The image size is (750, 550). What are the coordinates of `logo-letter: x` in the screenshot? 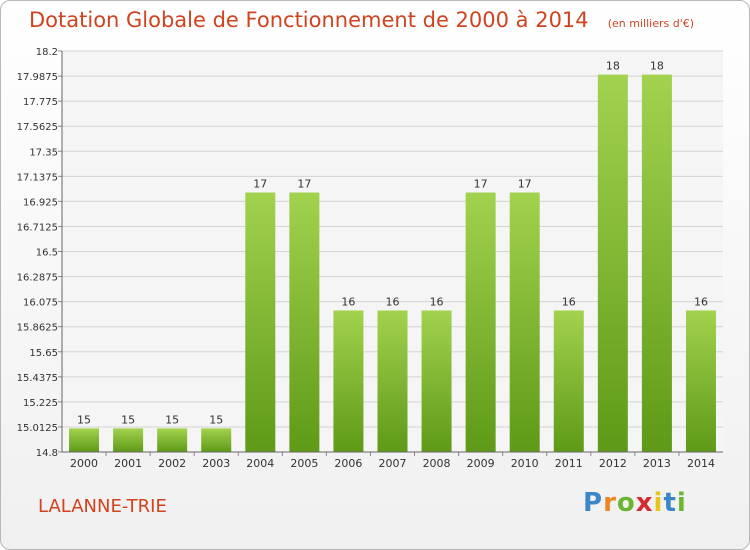 It's located at (644, 503).